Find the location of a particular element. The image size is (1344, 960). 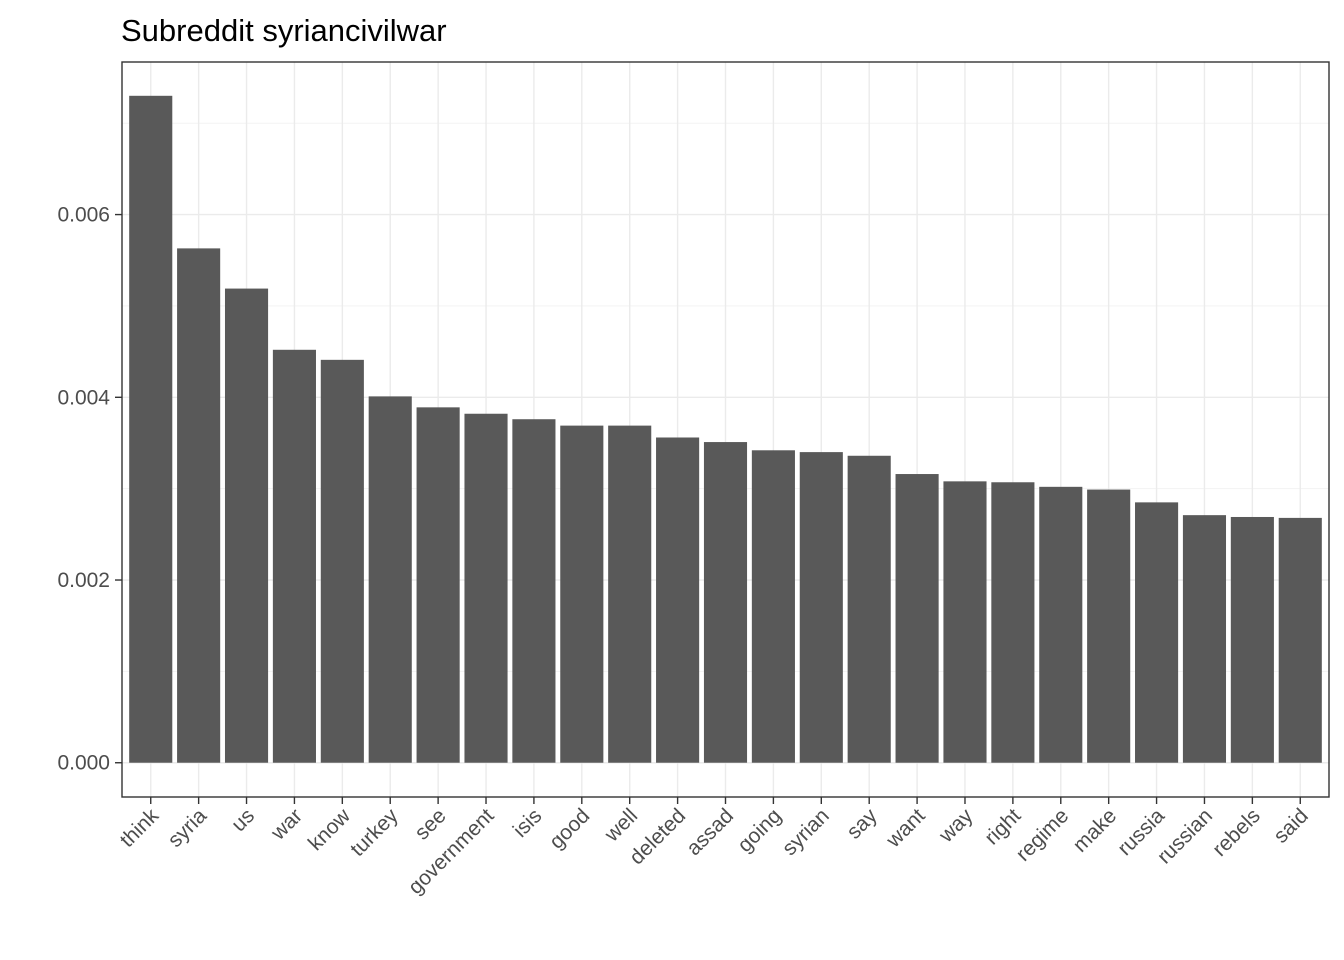

x-tick-label-war: war is located at coordinates (286, 824).